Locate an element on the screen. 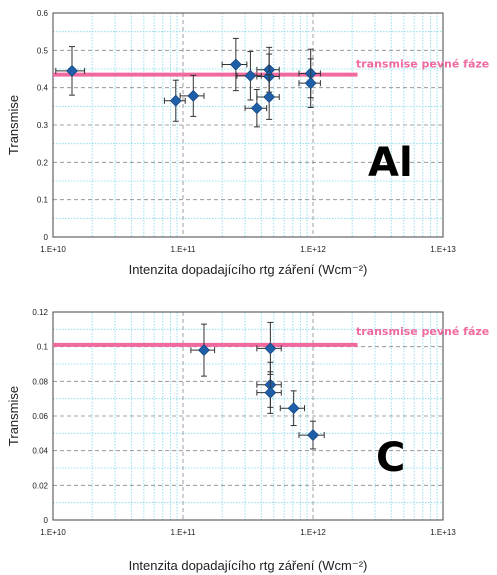 This screenshot has height=575, width=497. y-tick-label: 0.08 is located at coordinates (40, 381).